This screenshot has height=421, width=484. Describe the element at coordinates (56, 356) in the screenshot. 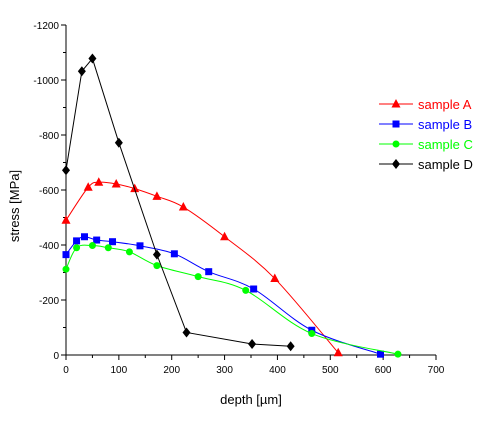

I see `y-tick-label: 0` at that location.